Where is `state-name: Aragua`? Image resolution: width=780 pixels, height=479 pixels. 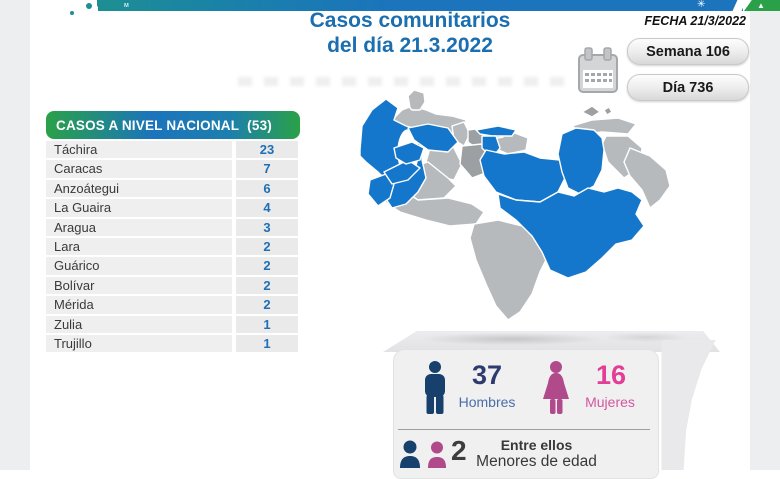
state-name: Aragua is located at coordinates (139, 227).